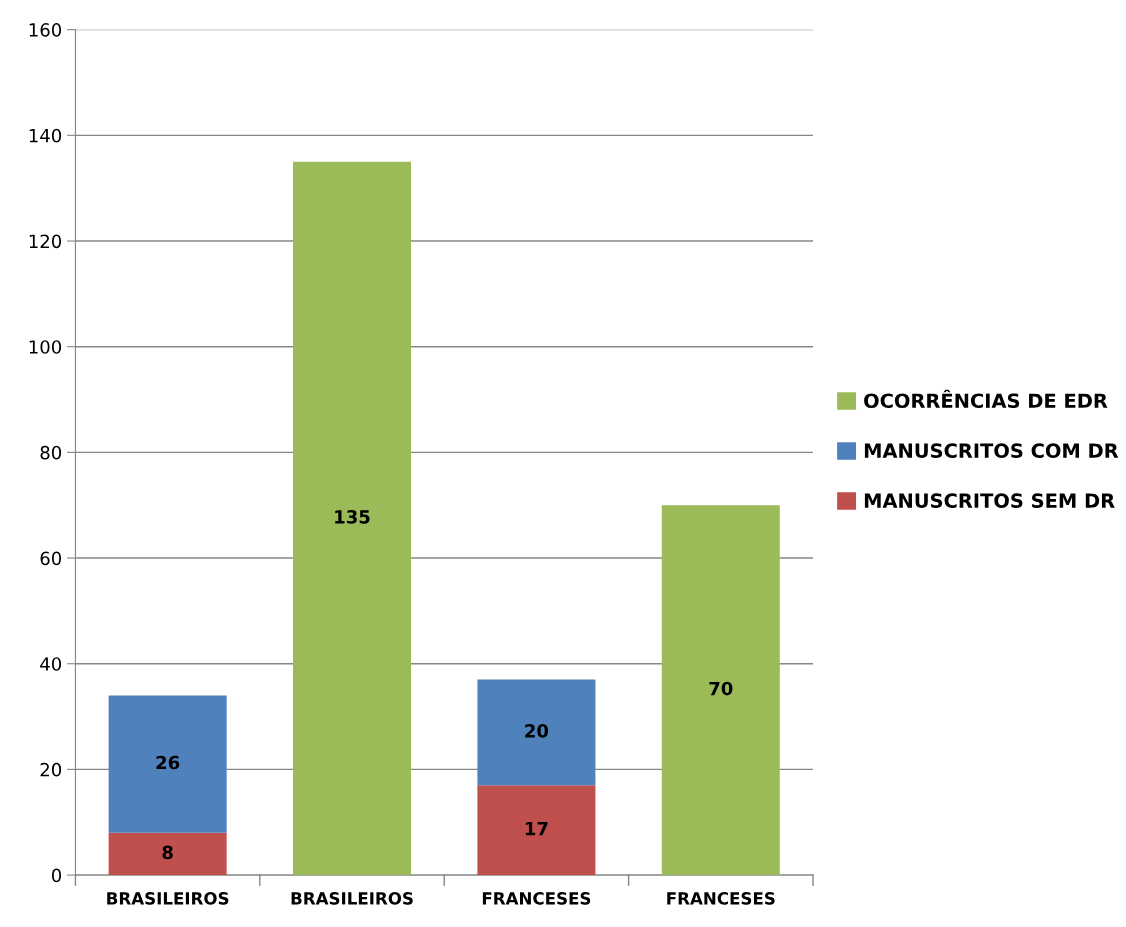 Image resolution: width=1126 pixels, height=927 pixels. Describe the element at coordinates (56, 875) in the screenshot. I see `y-tick-label: 0` at that location.